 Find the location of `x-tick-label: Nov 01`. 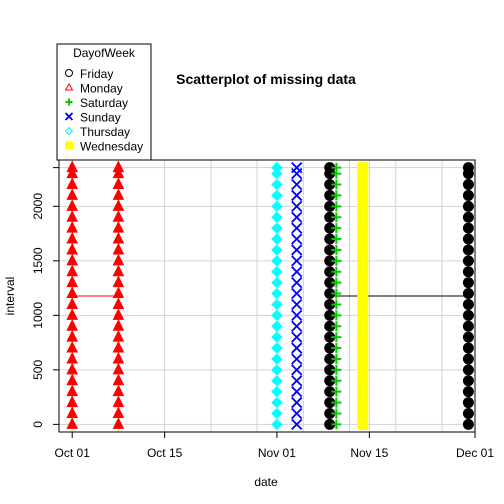

x-tick-label: Nov 01 is located at coordinates (277, 453).